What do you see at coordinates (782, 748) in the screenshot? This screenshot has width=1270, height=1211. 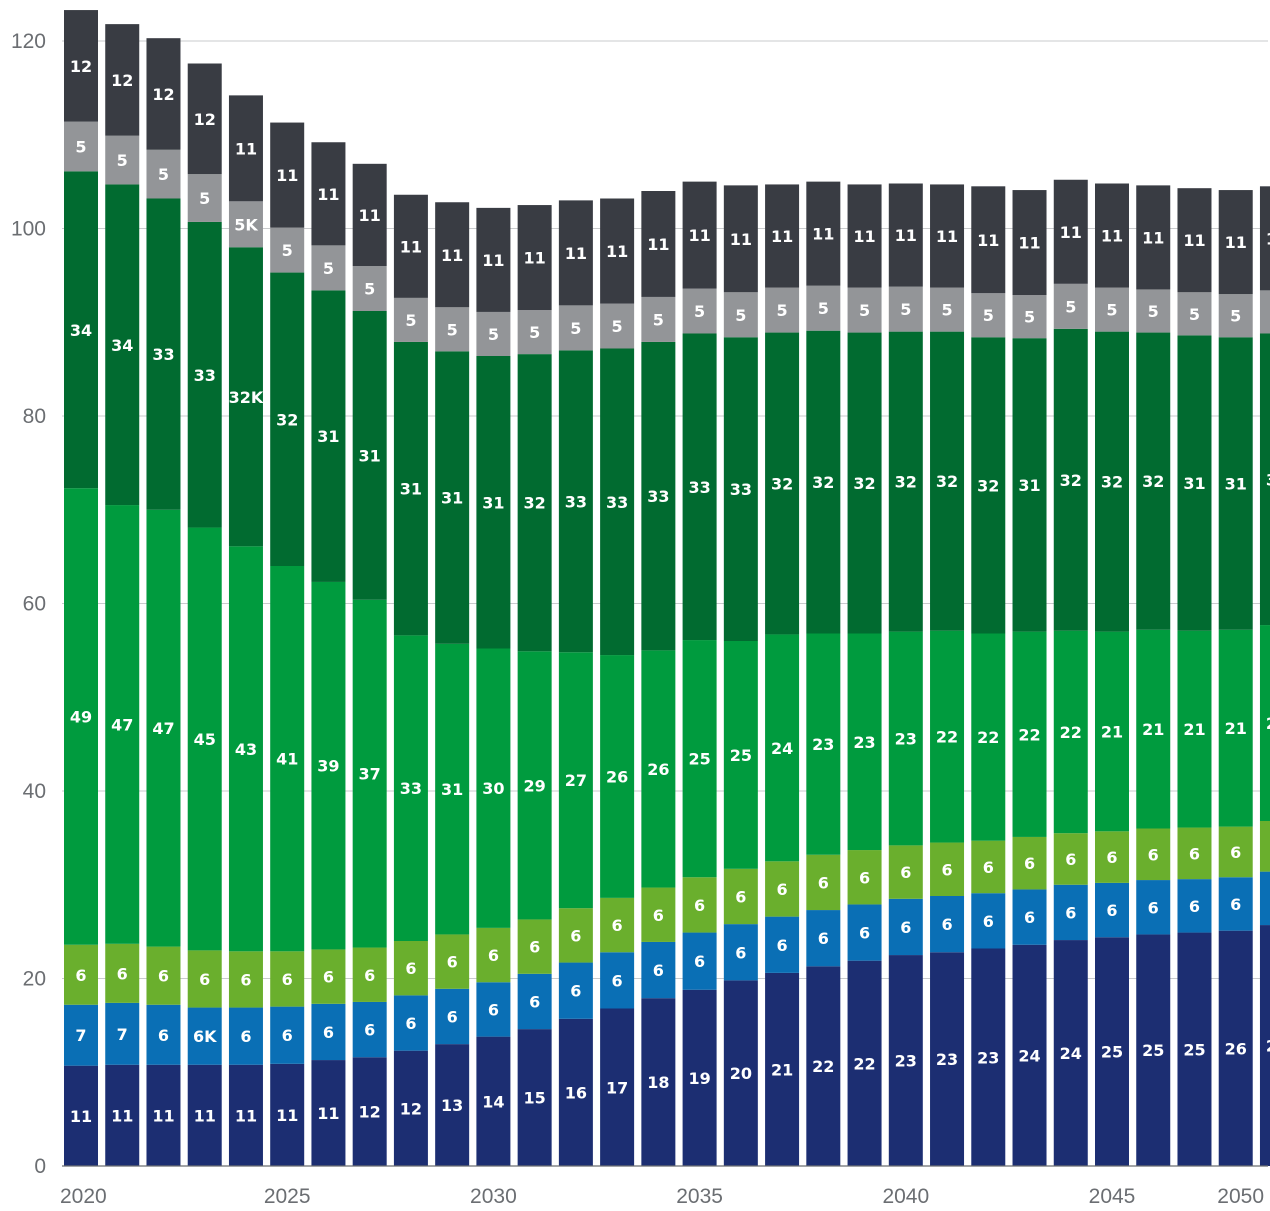 I see `bar-segment-label: 24` at bounding box center [782, 748].